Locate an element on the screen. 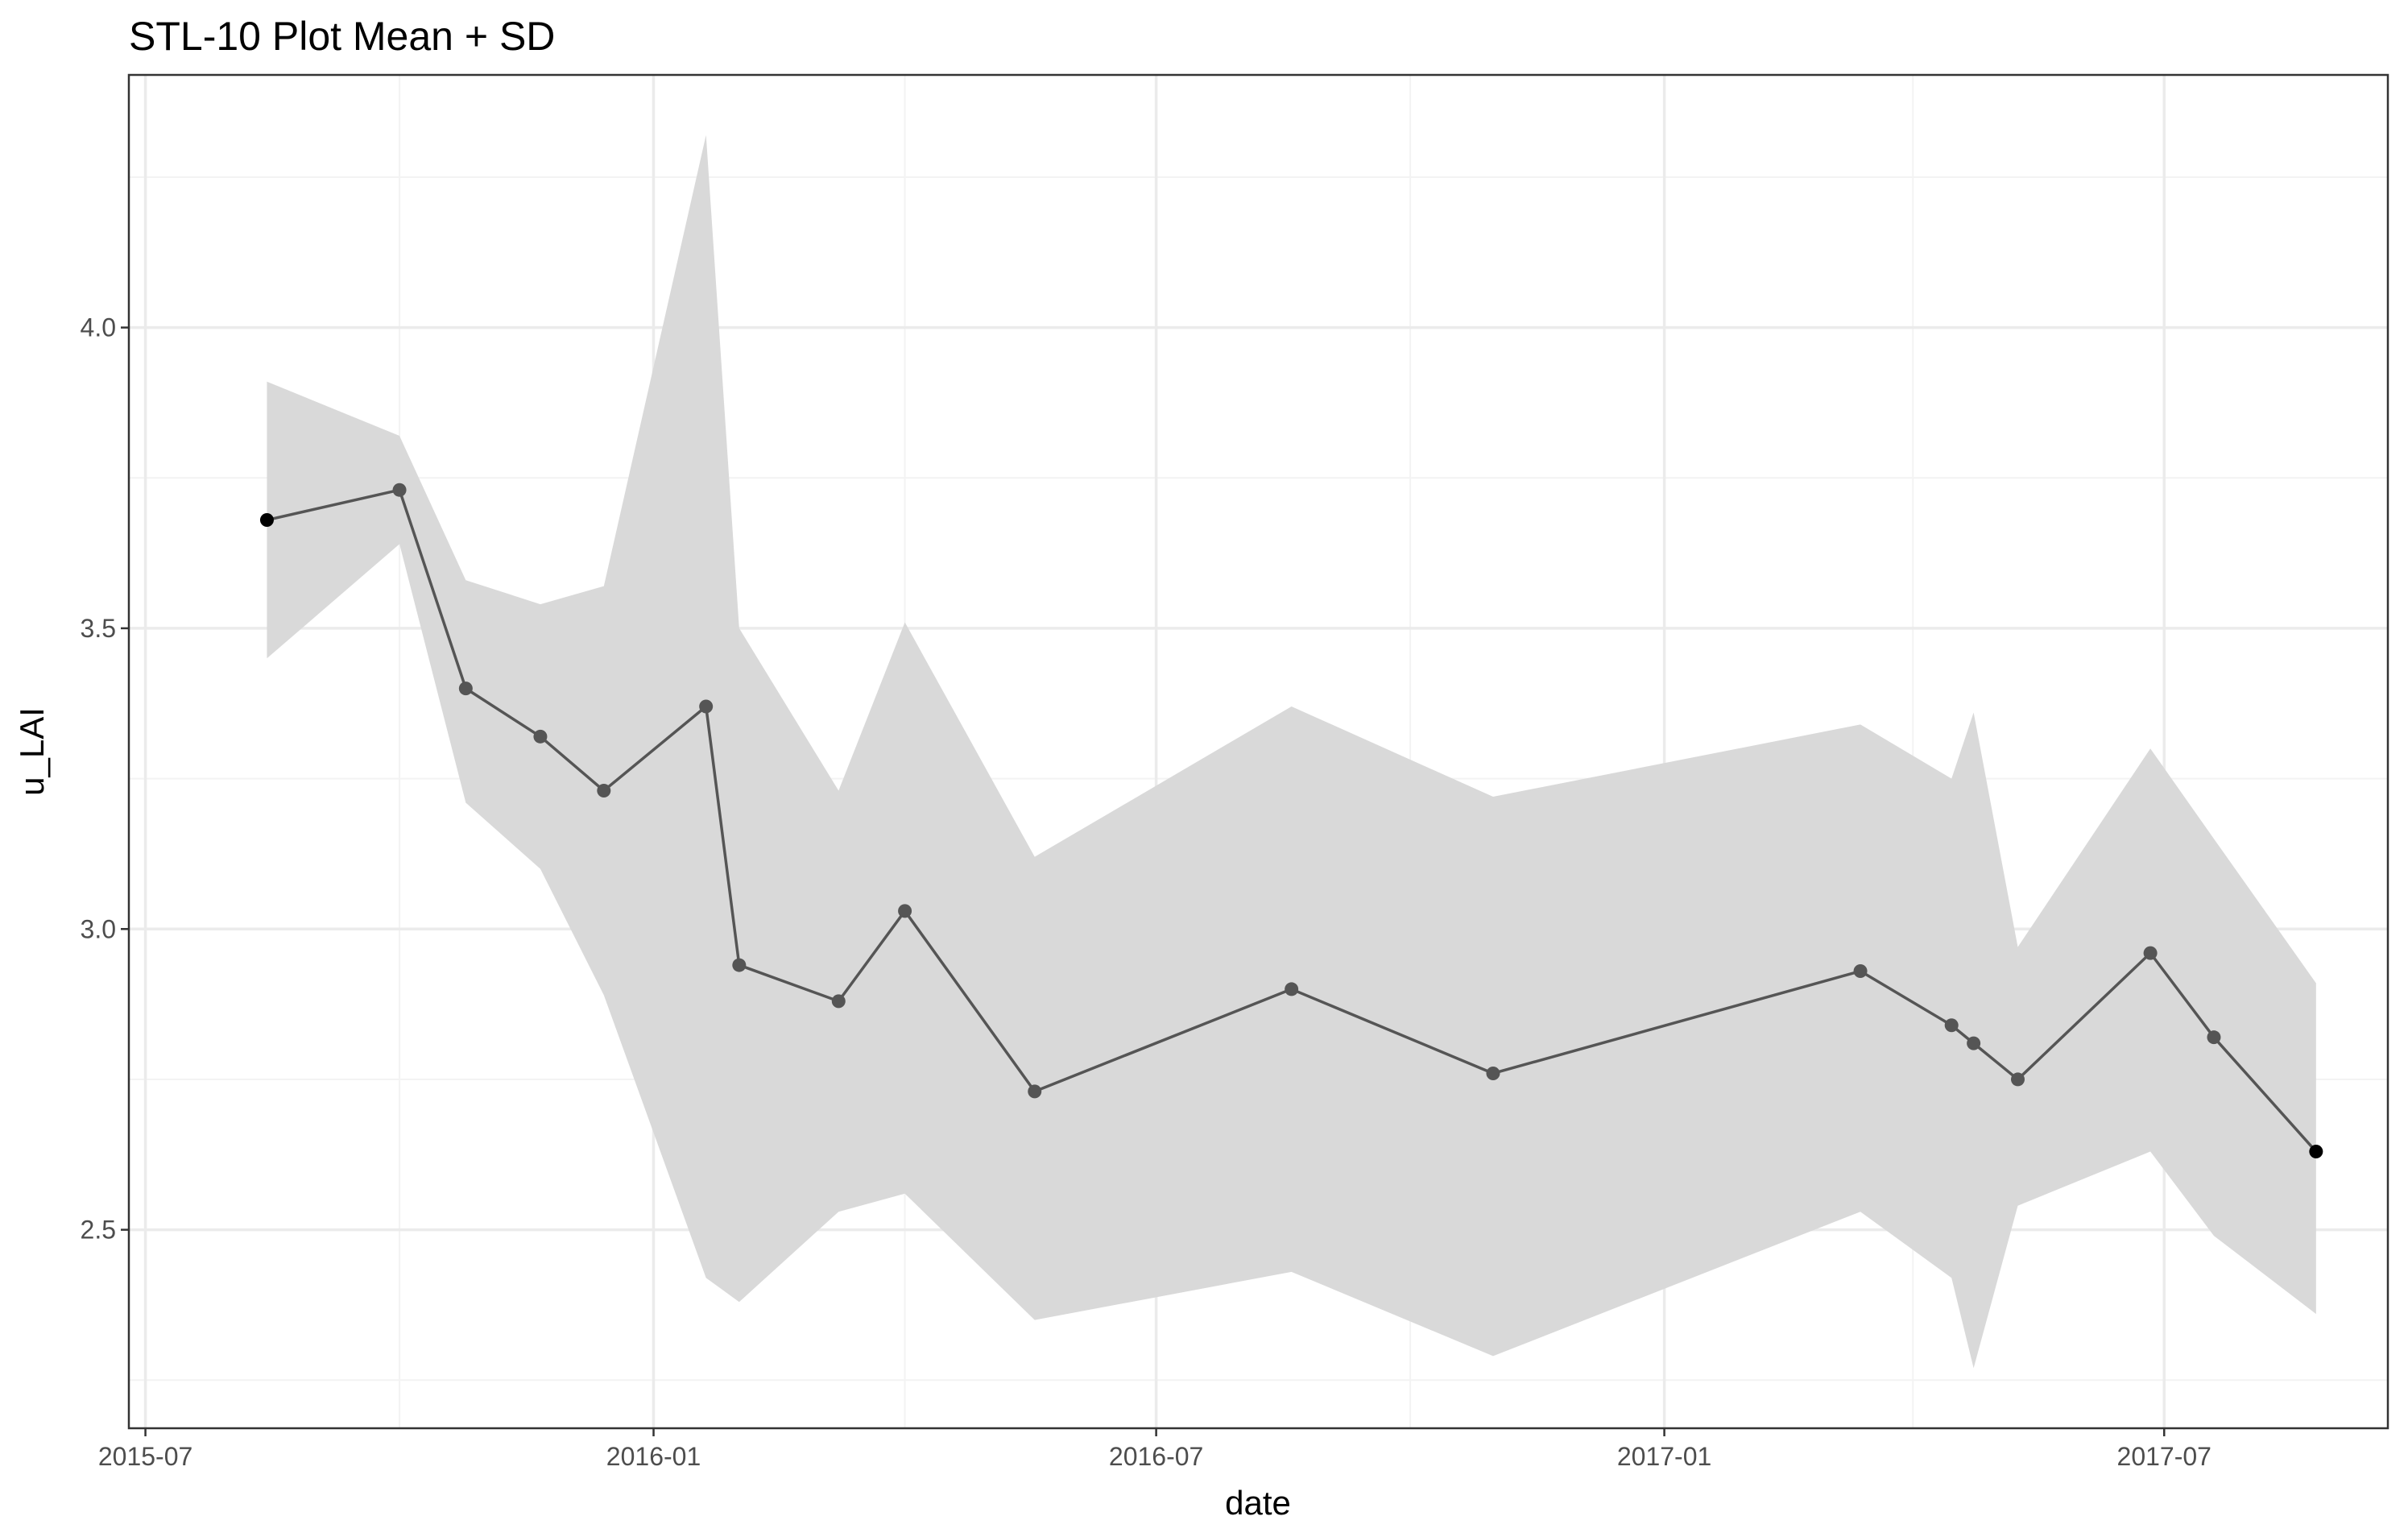  y-tick-label: 2.5 is located at coordinates (98, 1231).